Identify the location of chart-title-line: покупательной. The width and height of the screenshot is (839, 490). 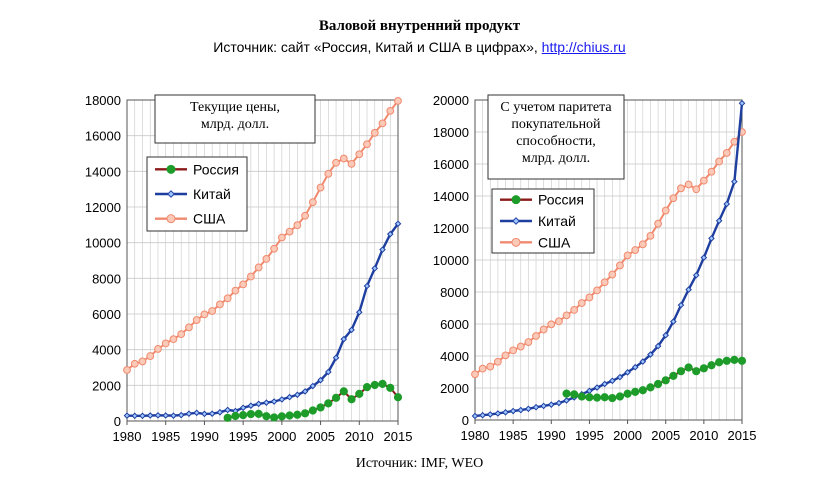
(556, 124).